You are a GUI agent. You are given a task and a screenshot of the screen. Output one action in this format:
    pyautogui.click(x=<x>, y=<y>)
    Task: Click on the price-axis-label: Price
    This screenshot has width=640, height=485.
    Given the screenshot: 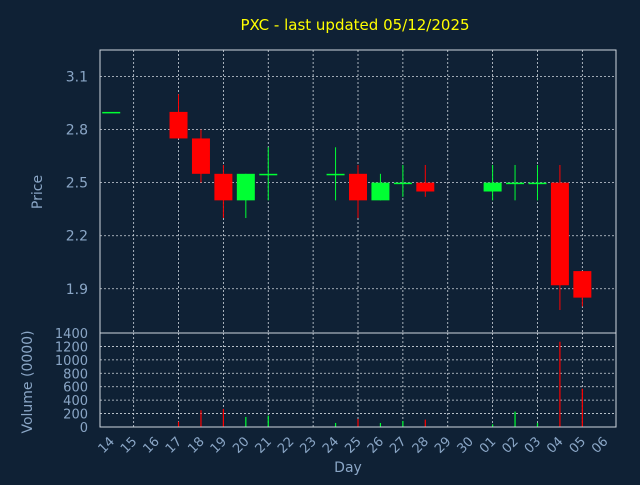 What is the action you would take?
    pyautogui.click(x=38, y=192)
    